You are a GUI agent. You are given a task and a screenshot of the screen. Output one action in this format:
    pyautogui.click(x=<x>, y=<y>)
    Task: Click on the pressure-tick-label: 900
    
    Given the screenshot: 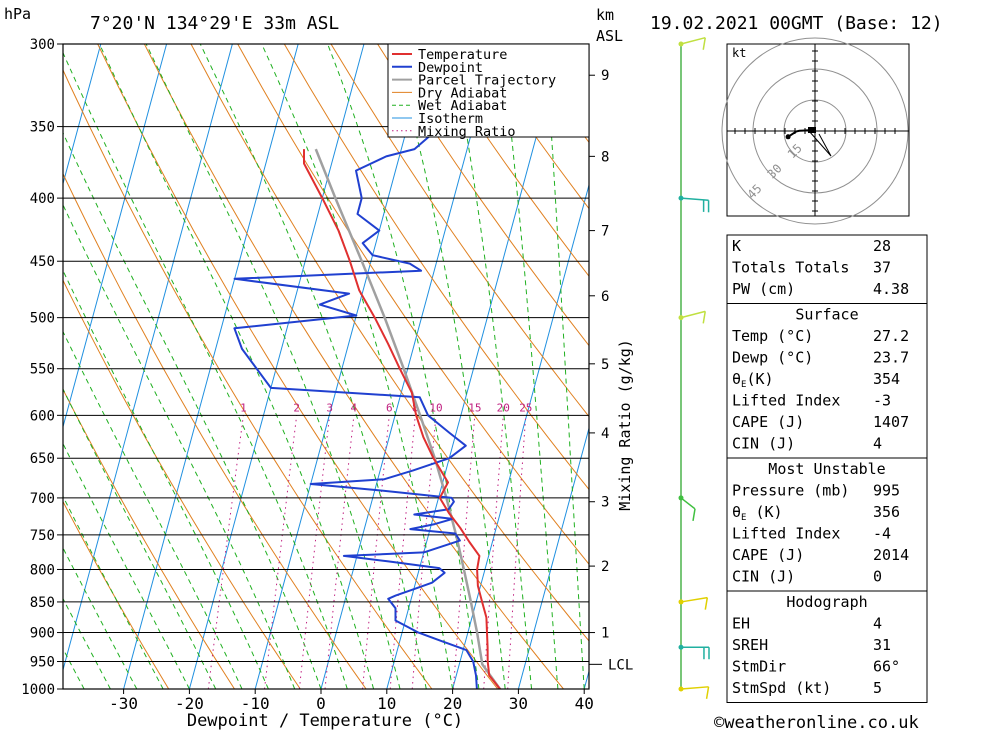 What is the action you would take?
    pyautogui.click(x=42, y=634)
    